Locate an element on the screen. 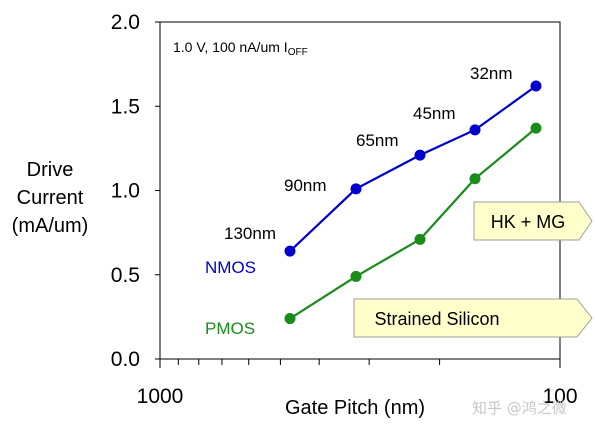 This screenshot has width=595, height=434. nmos-point-45nm is located at coordinates (475, 130).